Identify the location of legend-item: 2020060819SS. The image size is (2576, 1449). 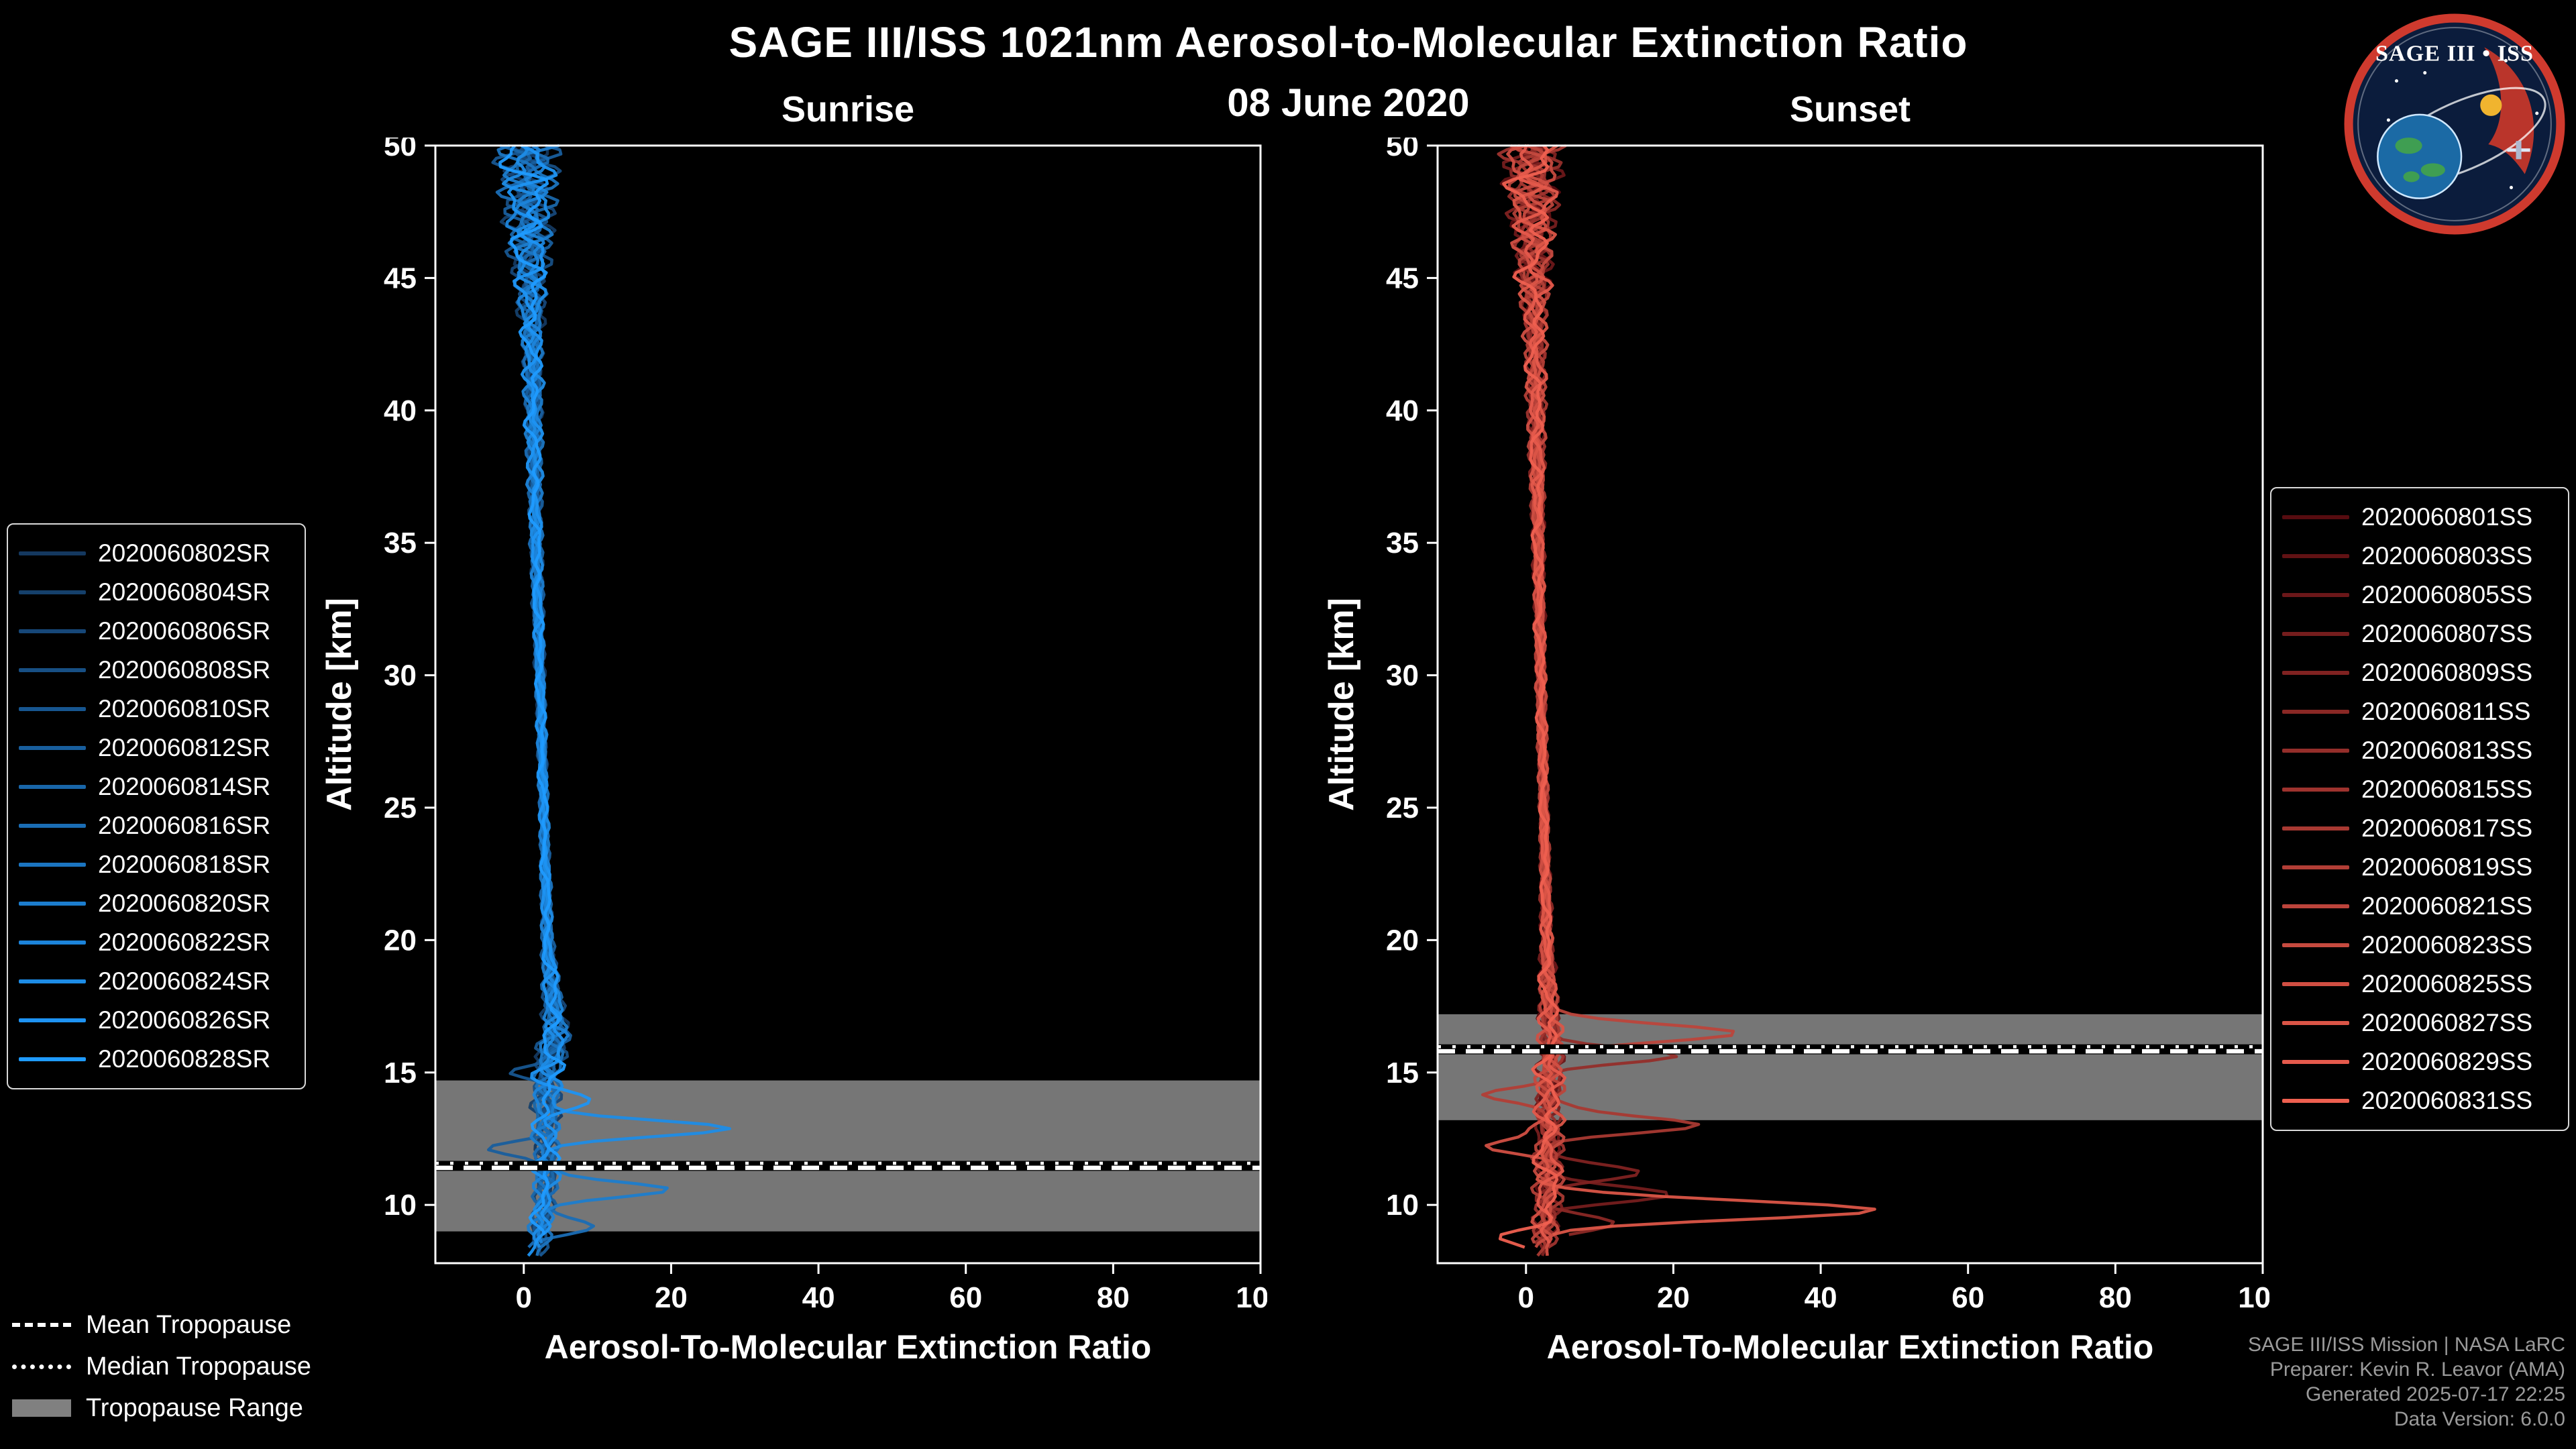
(2419, 867).